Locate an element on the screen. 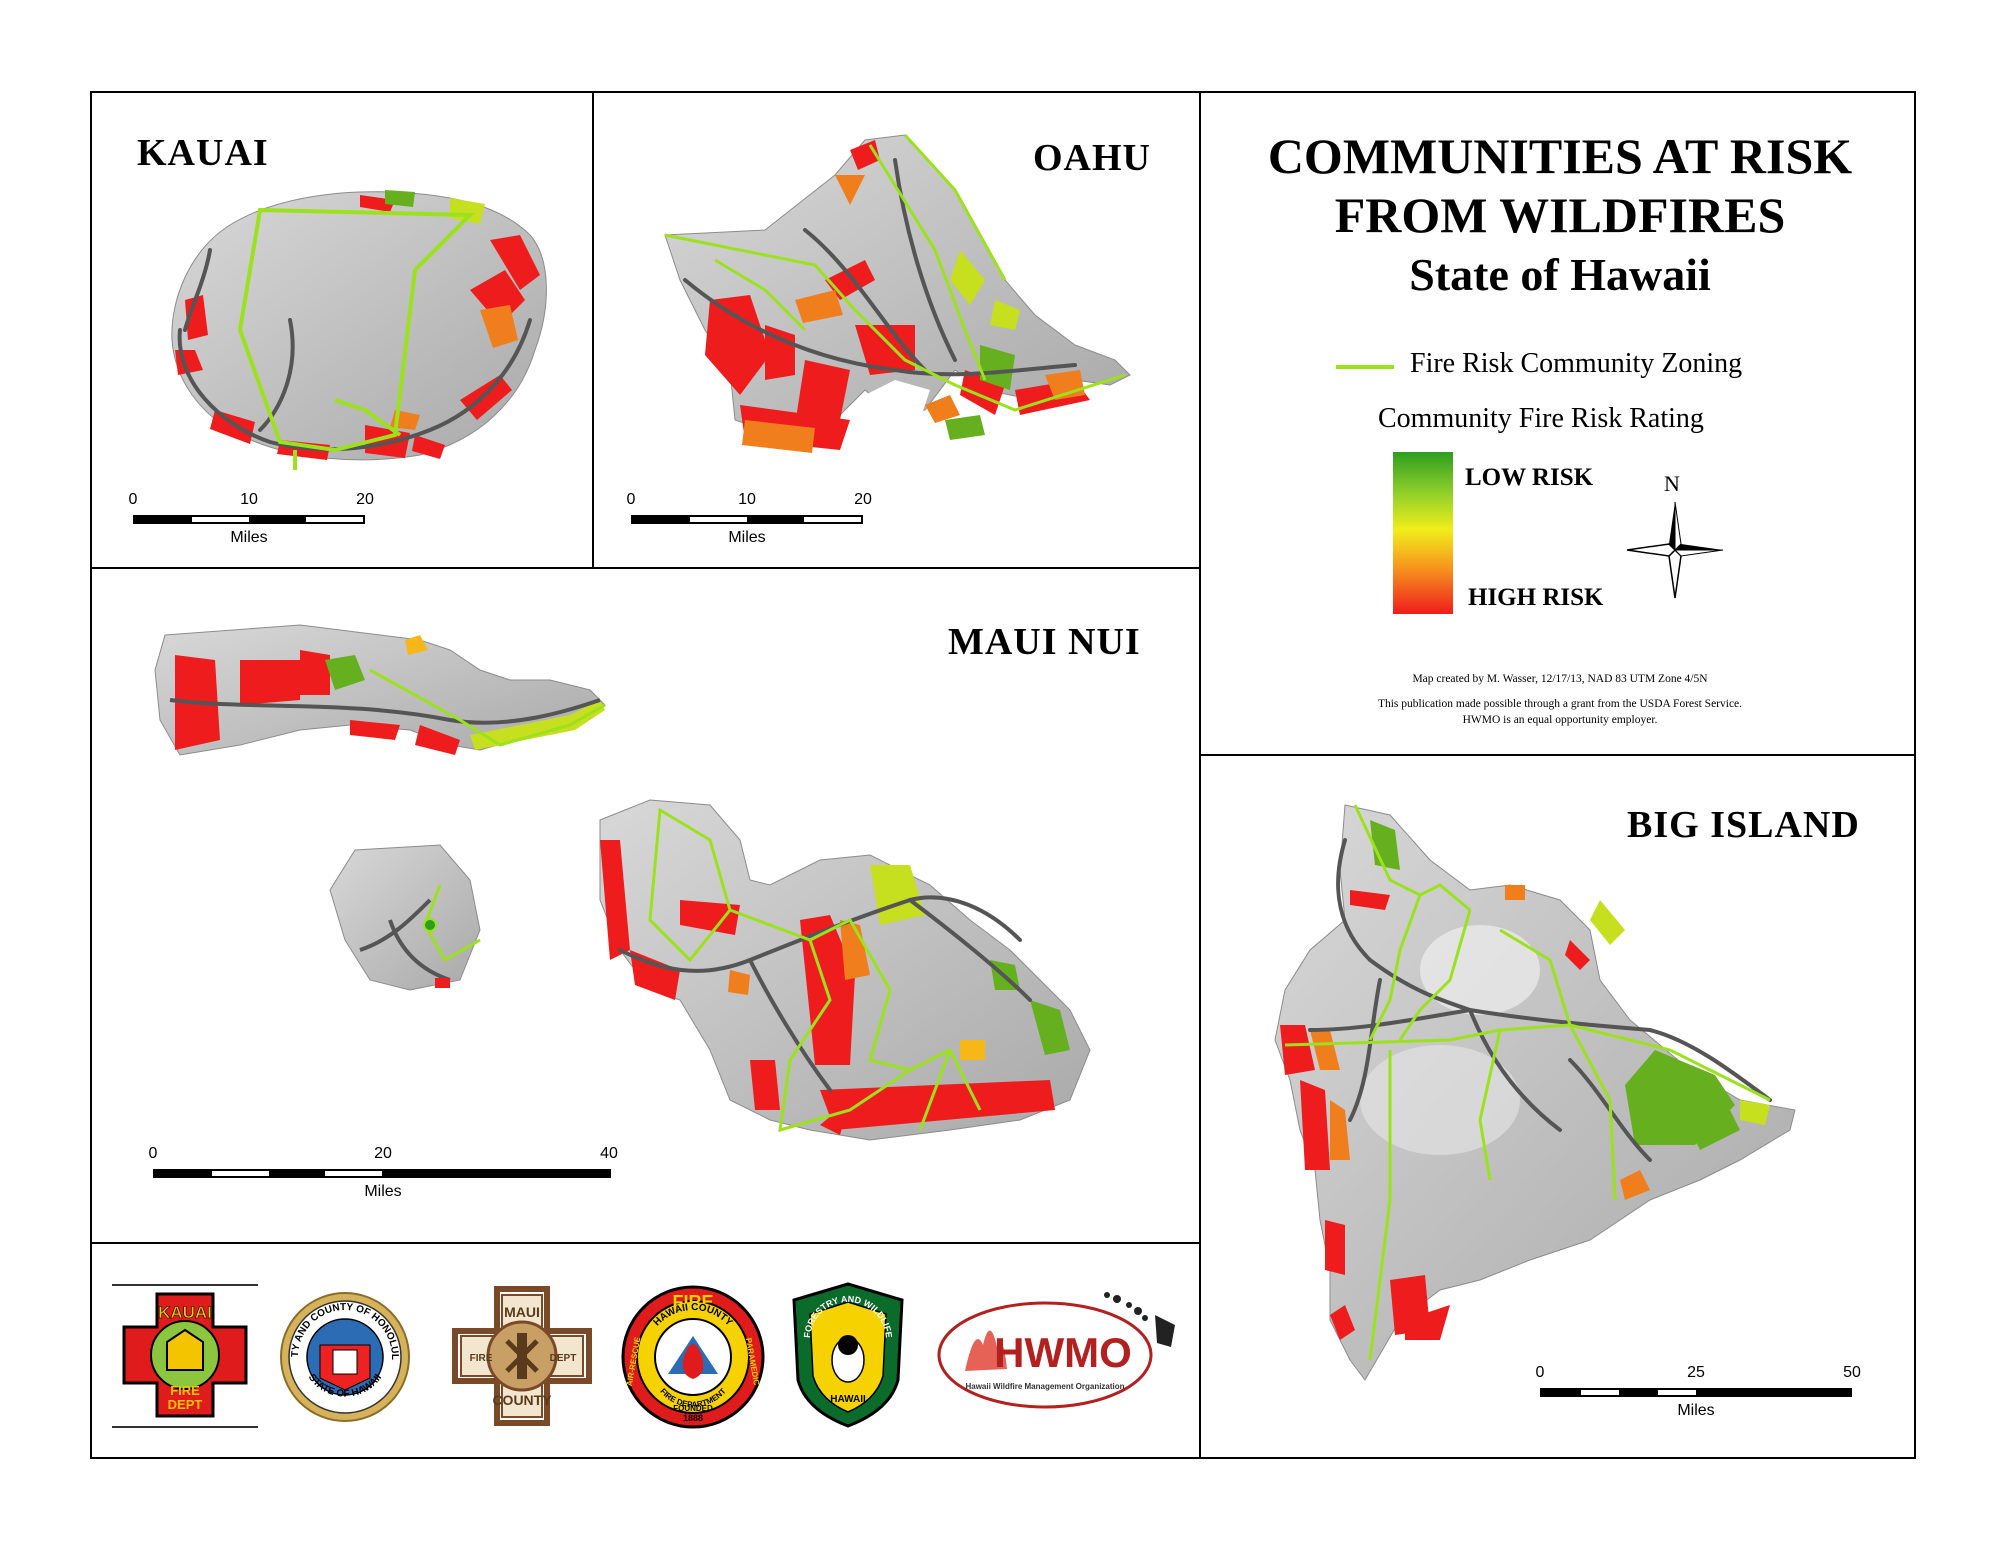  maui-nui-scale-bar: 0 20 40 Miles is located at coordinates (386, 1175).